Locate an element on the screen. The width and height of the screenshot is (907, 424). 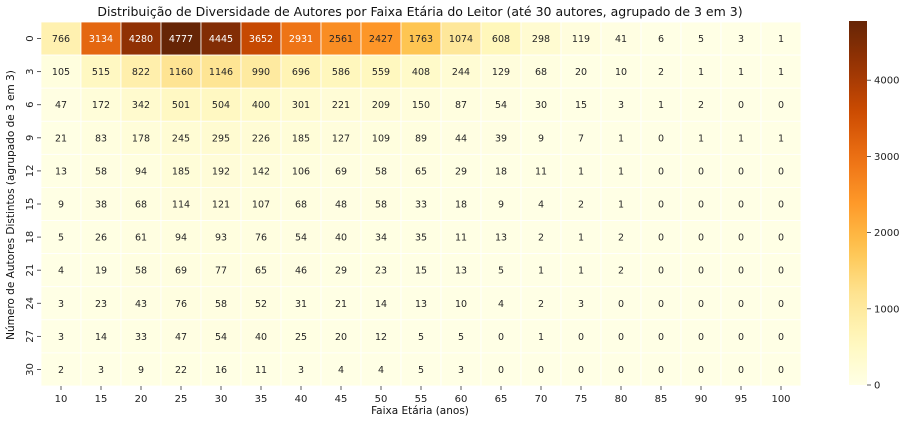
cell-value-label: 39 is located at coordinates (501, 138).